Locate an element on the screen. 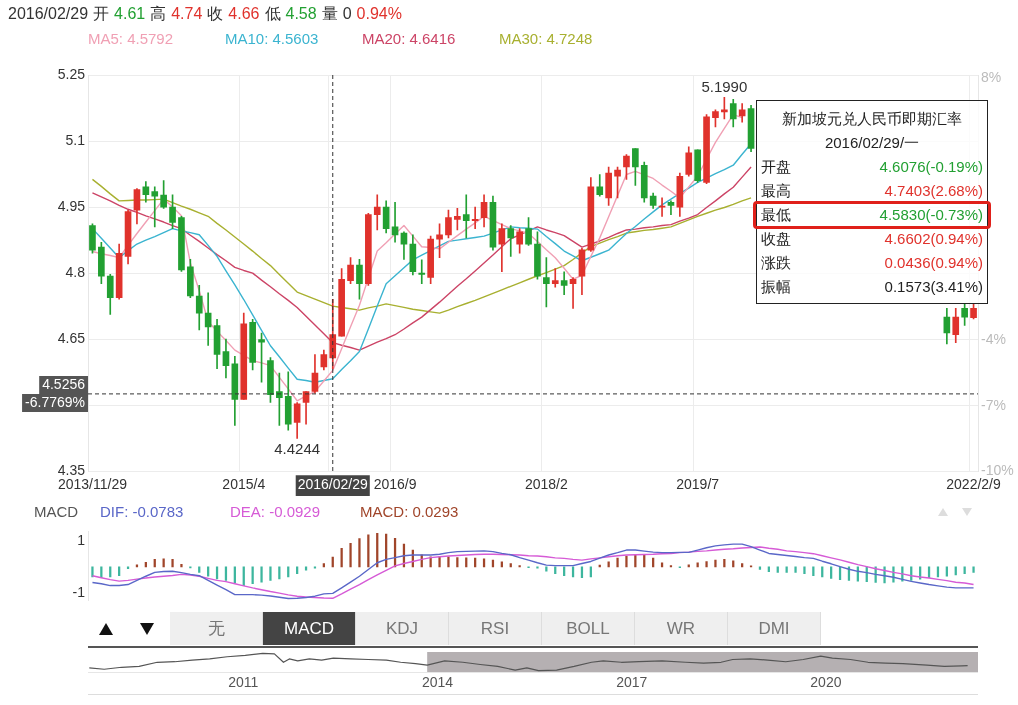 This screenshot has width=1018, height=705. x-tick-label: 2016/02/29 is located at coordinates (332, 484).